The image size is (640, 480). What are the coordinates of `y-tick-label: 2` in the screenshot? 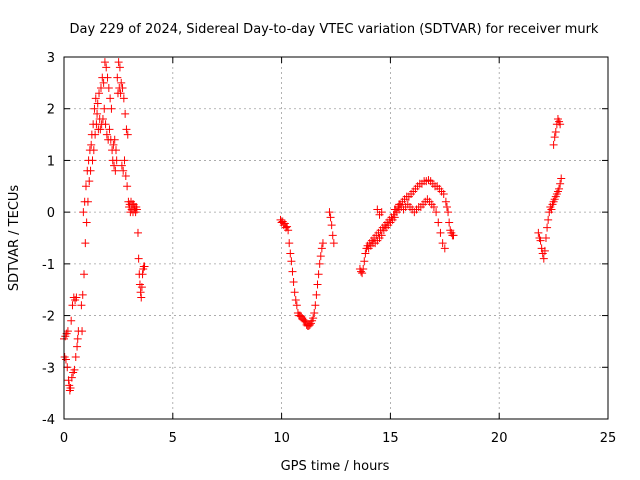 It's located at (51, 110).